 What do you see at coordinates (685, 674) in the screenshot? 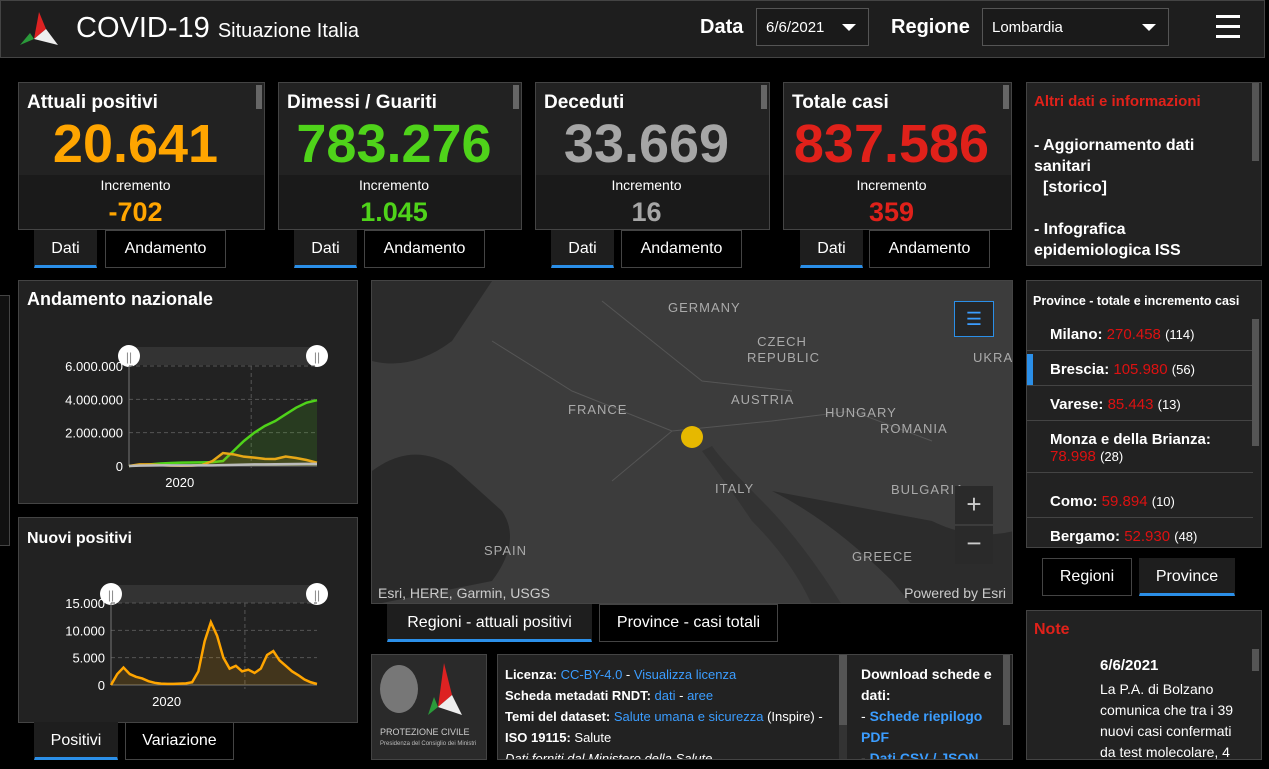
I see `view-license-link: Visualizza licenza` at bounding box center [685, 674].